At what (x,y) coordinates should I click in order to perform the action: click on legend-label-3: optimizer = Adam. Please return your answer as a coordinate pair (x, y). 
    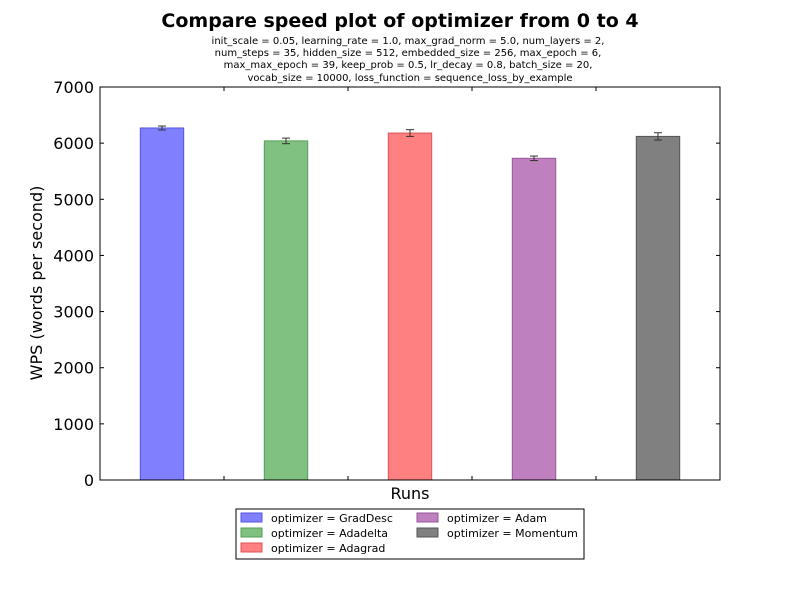
    Looking at the image, I should click on (497, 518).